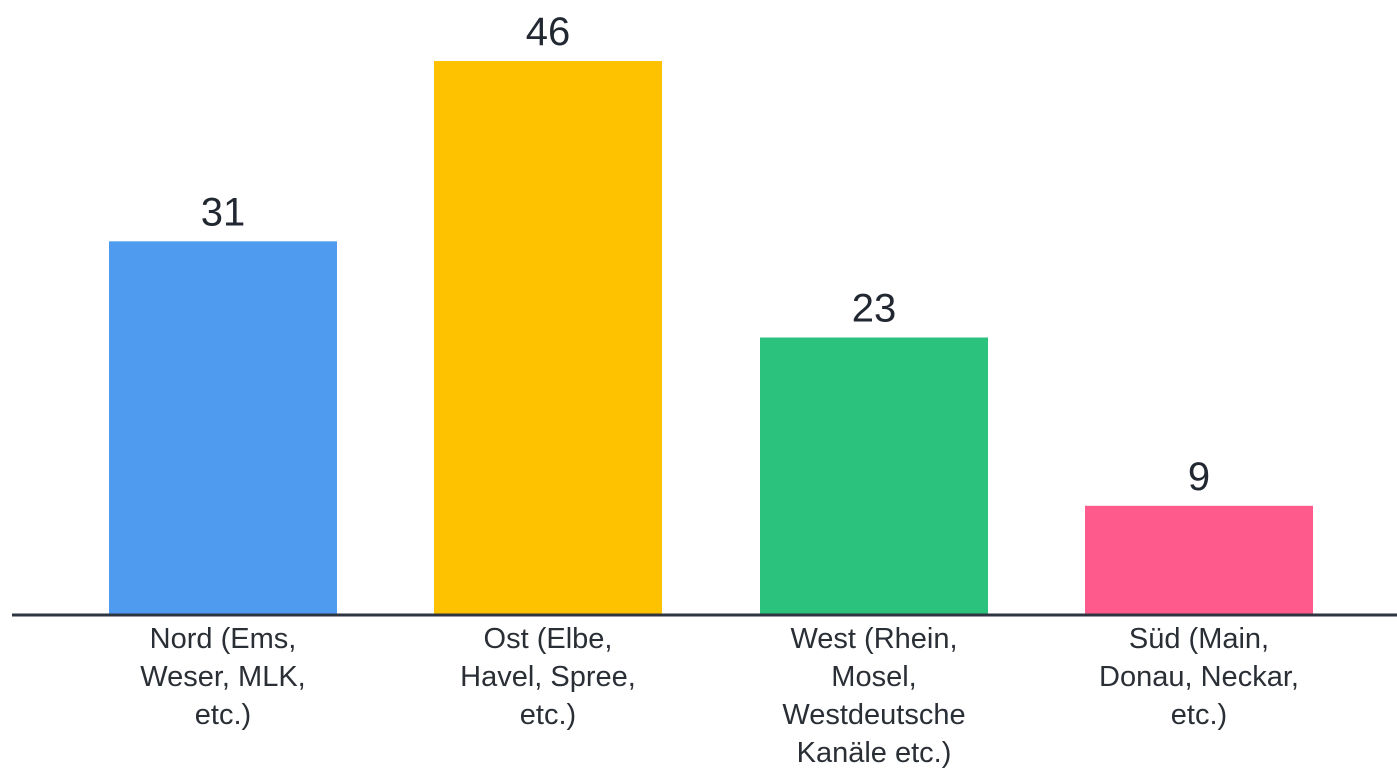  What do you see at coordinates (222, 677) in the screenshot?
I see `category-label-0-line-1: Weser, MLK,` at bounding box center [222, 677].